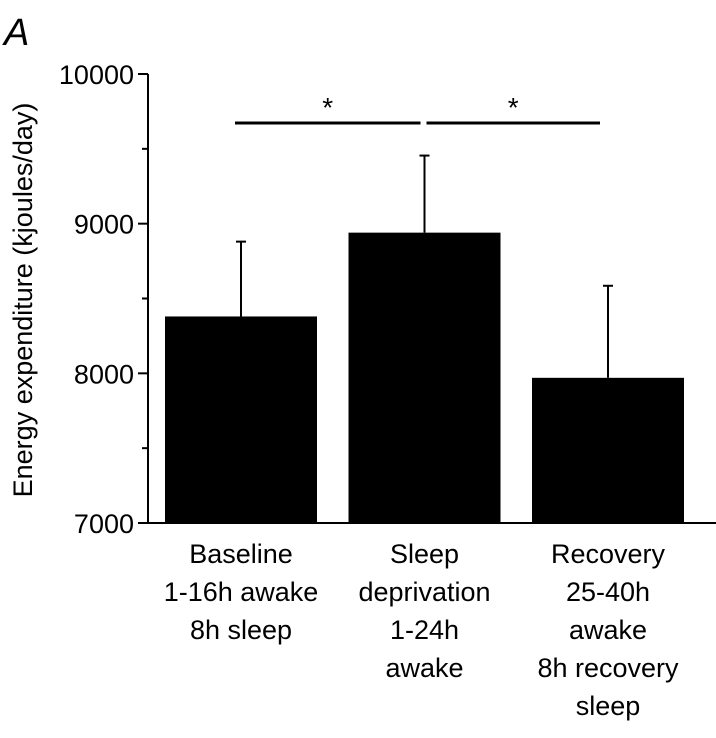  What do you see at coordinates (608, 554) in the screenshot?
I see `x-tick-label: Recovery` at bounding box center [608, 554].